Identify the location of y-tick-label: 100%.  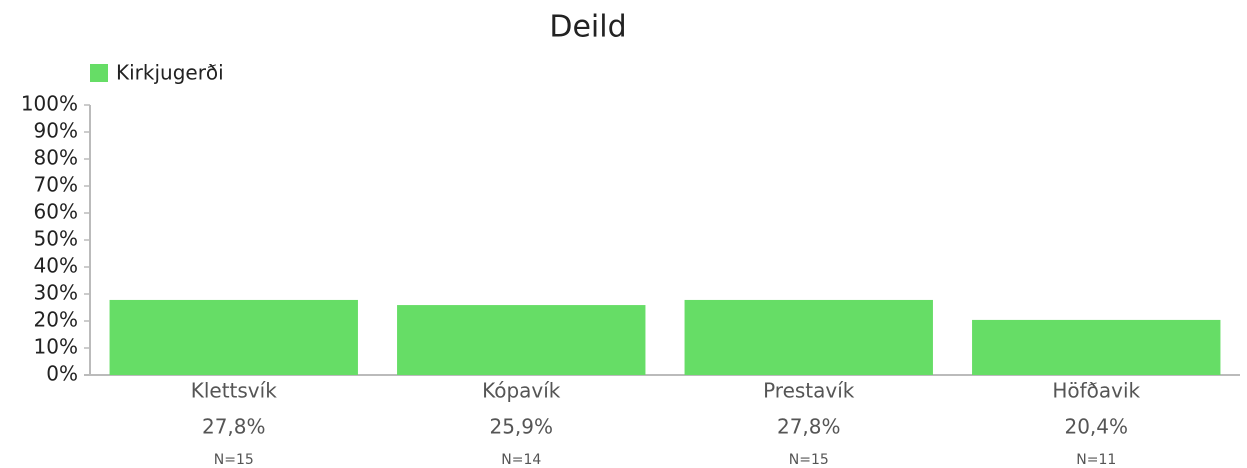
(49, 104).